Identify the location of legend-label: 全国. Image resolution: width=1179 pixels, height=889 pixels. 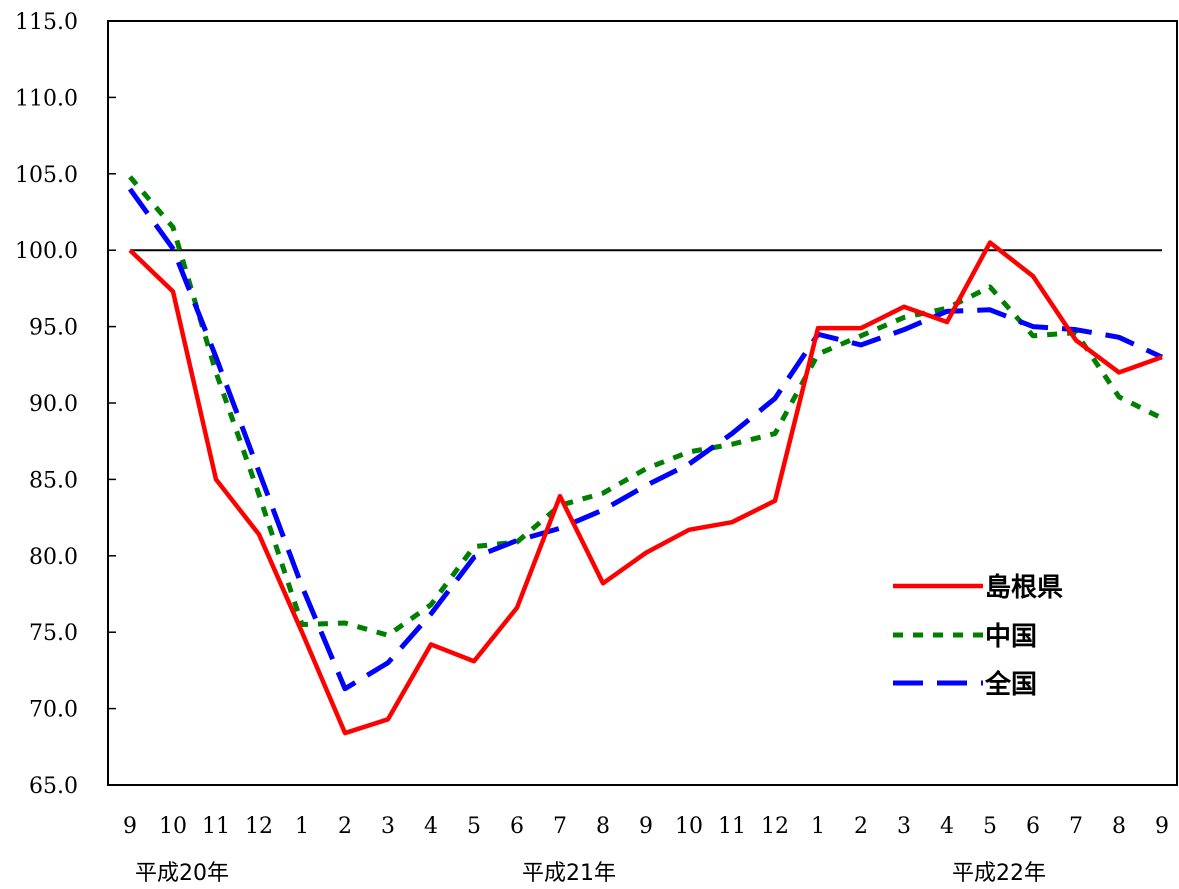
(1010, 684).